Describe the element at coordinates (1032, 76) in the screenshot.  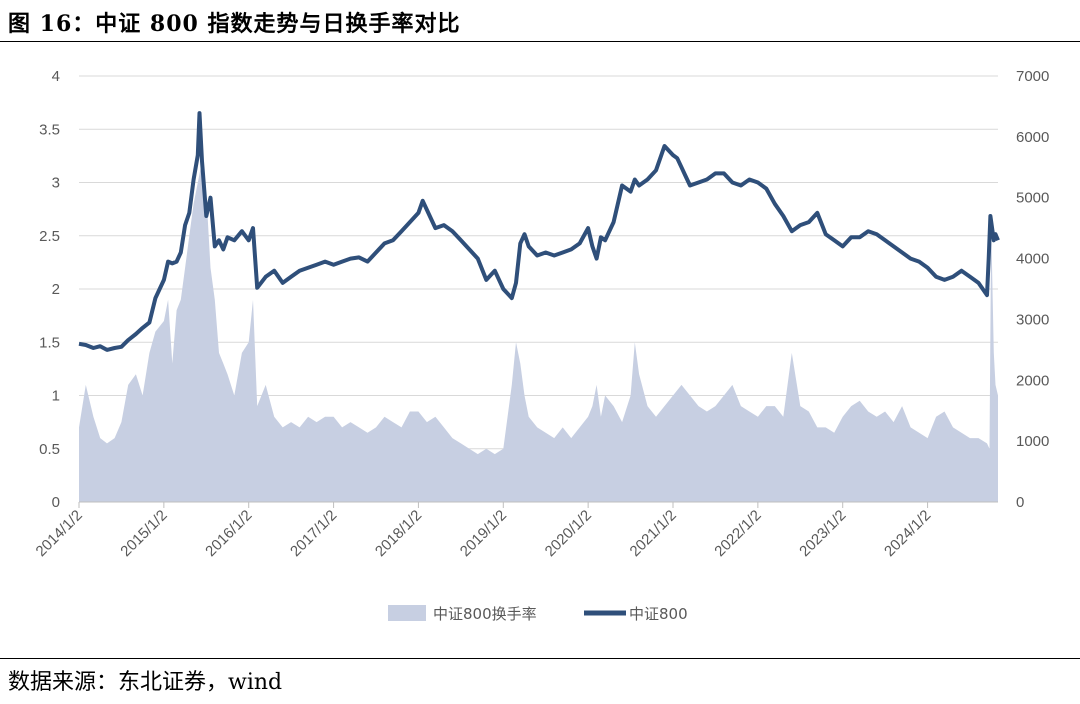
I see `y-right-tick-label: 7000` at that location.